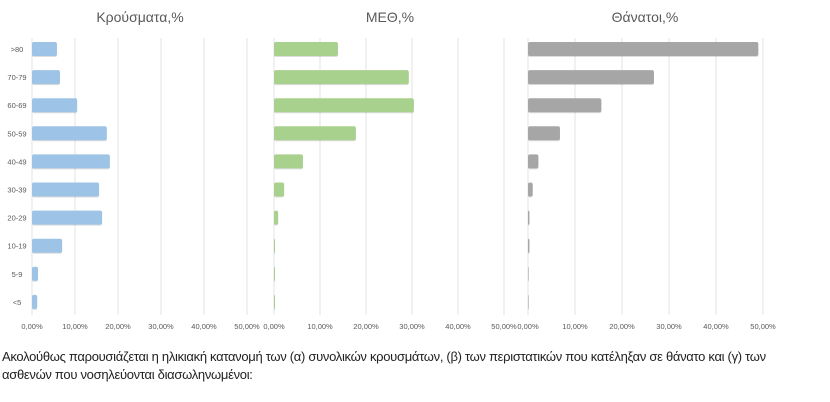 The image size is (830, 402). I want to click on chart-title: Θάνατοι,%, so click(645, 17).